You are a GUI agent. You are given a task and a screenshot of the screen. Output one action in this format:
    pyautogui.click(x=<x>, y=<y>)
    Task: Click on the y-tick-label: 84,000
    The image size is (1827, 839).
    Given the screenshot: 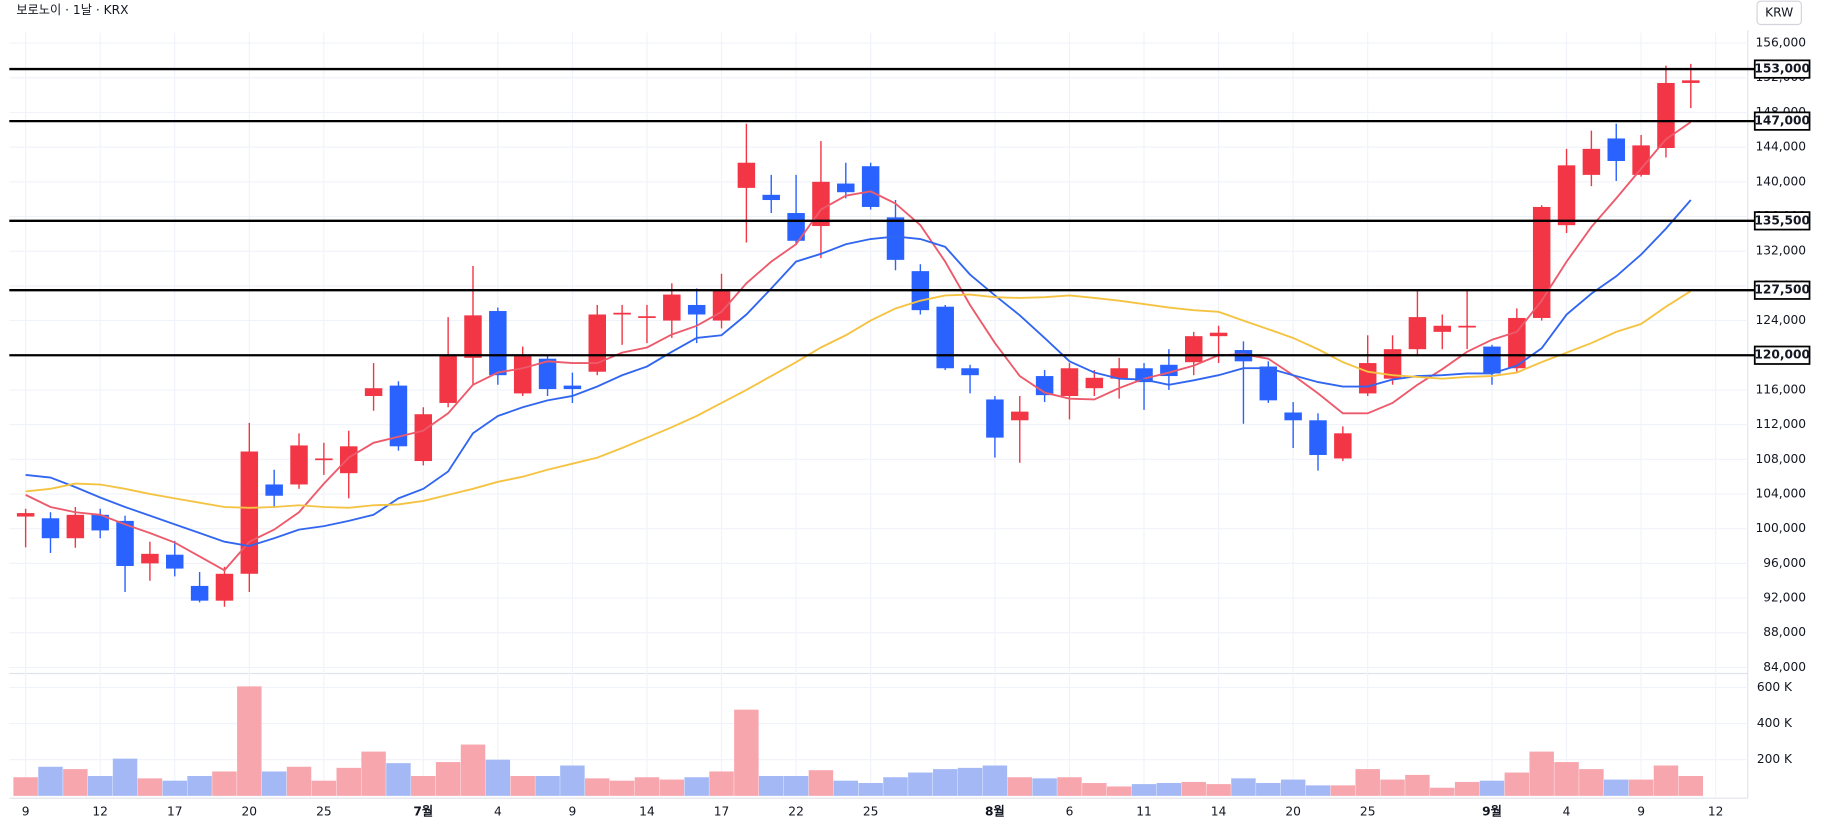 What is the action you would take?
    pyautogui.click(x=1784, y=667)
    